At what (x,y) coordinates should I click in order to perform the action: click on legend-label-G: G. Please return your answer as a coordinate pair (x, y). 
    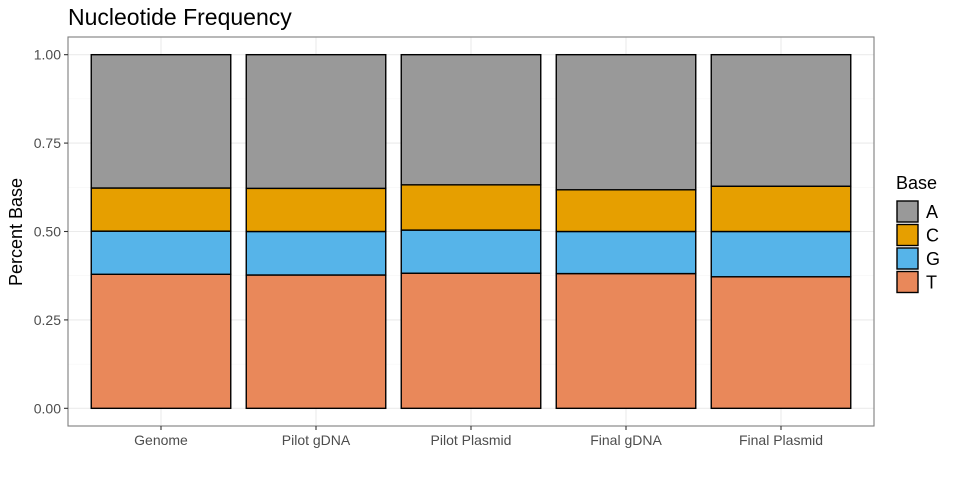
    Looking at the image, I should click on (933, 259).